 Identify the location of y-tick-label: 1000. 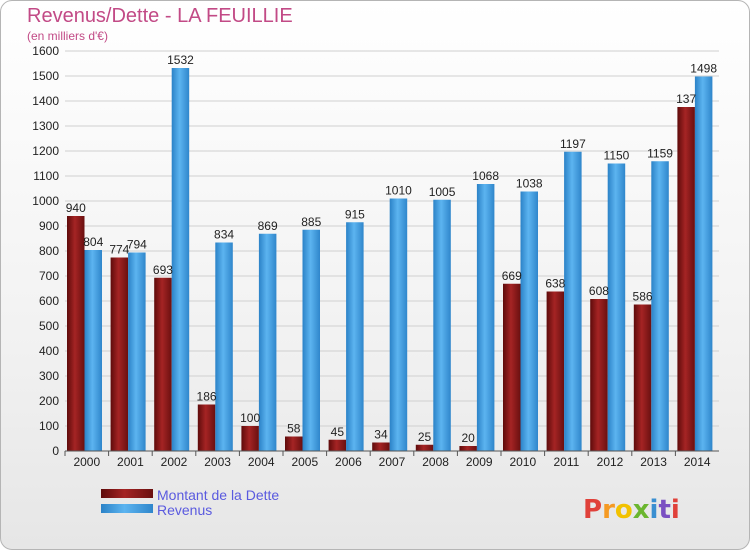
(45, 201).